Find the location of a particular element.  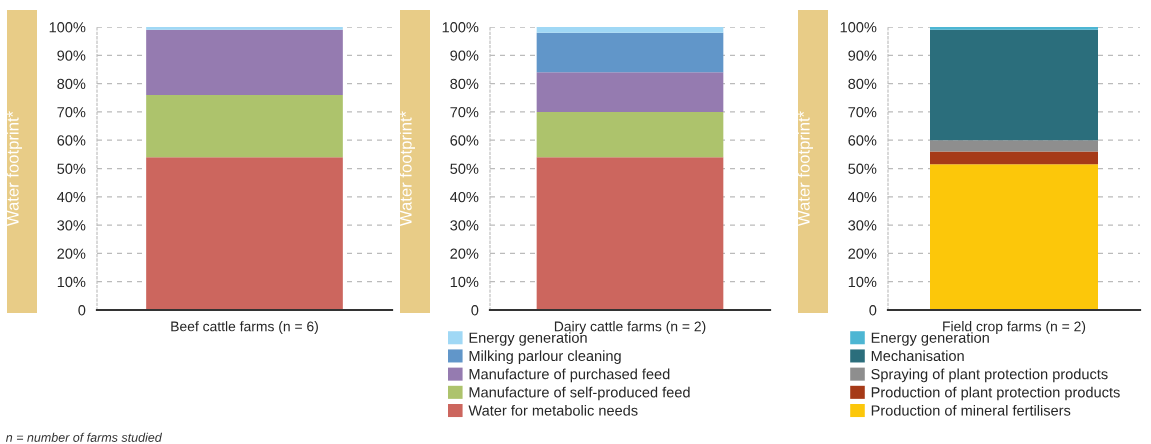

x-tick-label: Dairy cattle farms (n = 2) is located at coordinates (630, 328).